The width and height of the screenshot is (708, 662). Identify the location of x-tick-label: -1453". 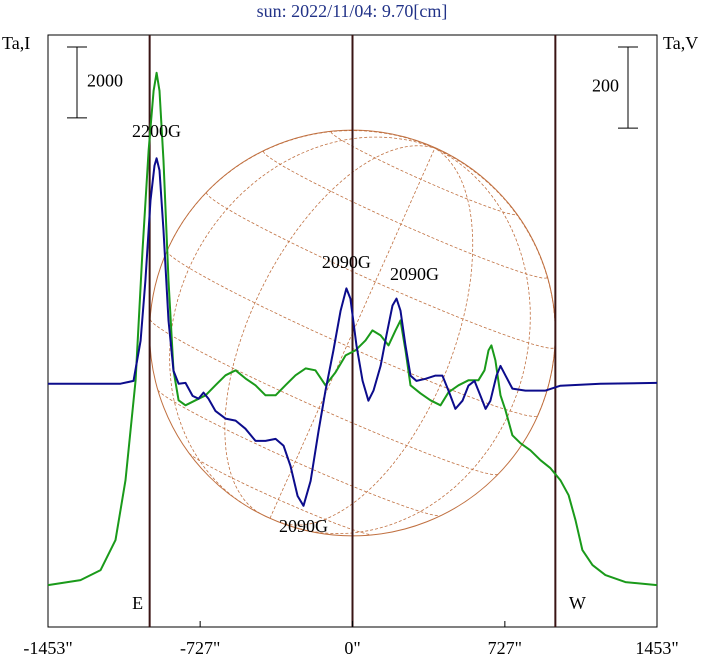
(47, 648).